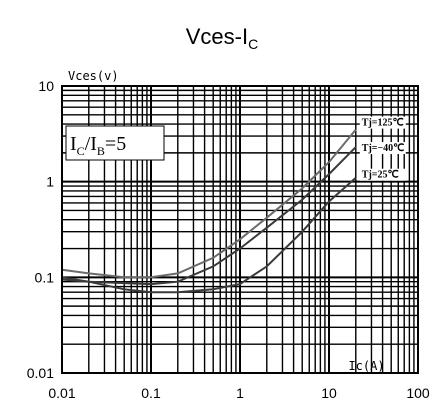 This screenshot has height=413, width=444. Describe the element at coordinates (91, 144) in the screenshot. I see `annotation-slash: /I` at that location.